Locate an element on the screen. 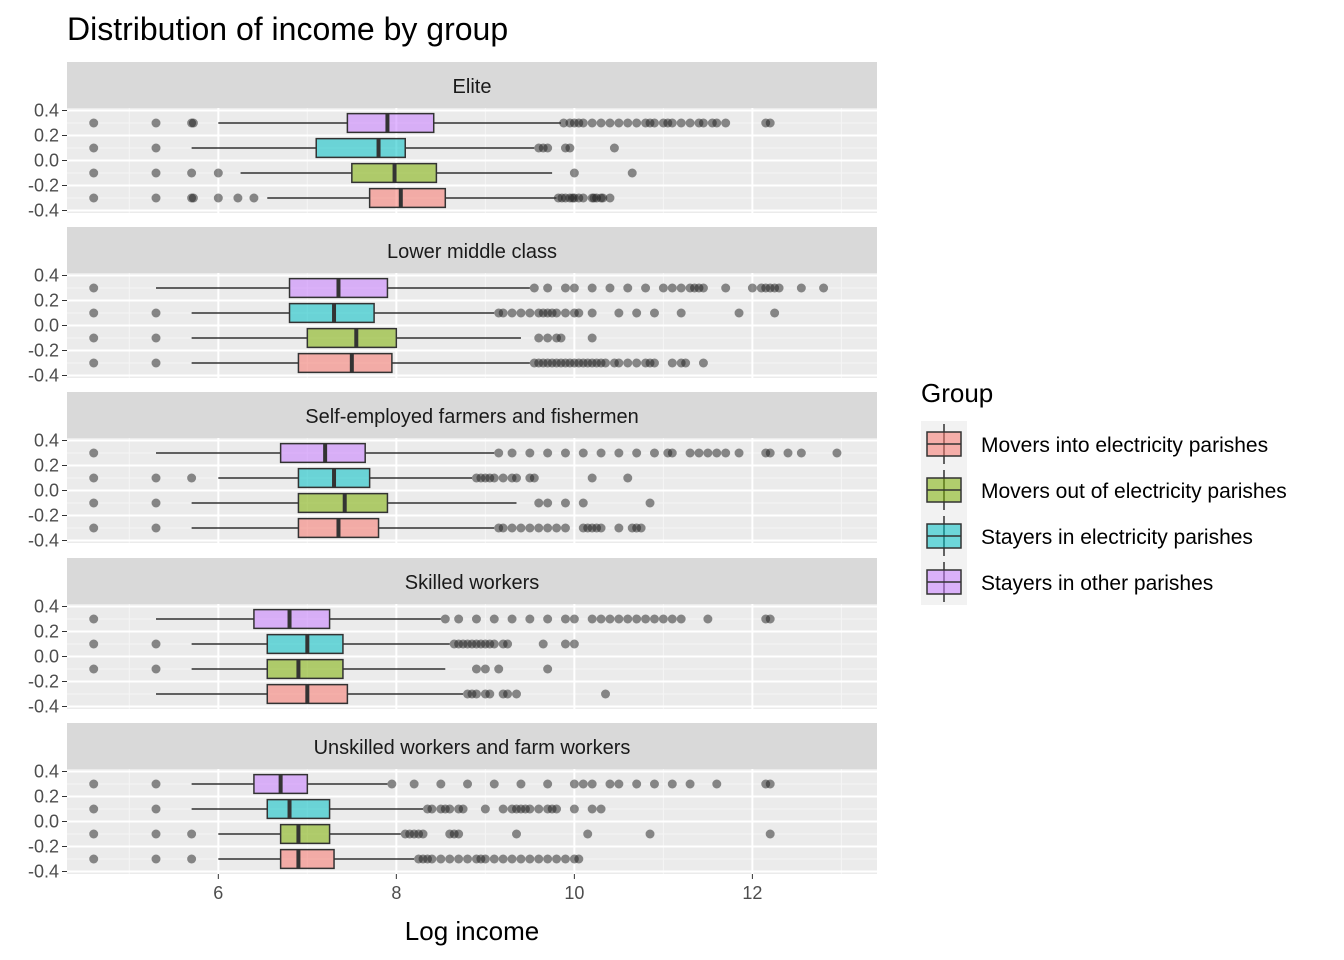  facet-strip-label: Elite is located at coordinates (472, 87).